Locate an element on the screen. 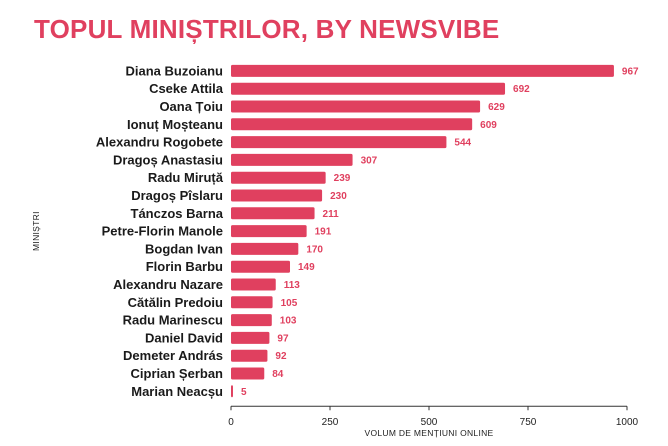 This screenshot has height=446, width=668. y-axis-title: MINIȘTRI is located at coordinates (36, 231).